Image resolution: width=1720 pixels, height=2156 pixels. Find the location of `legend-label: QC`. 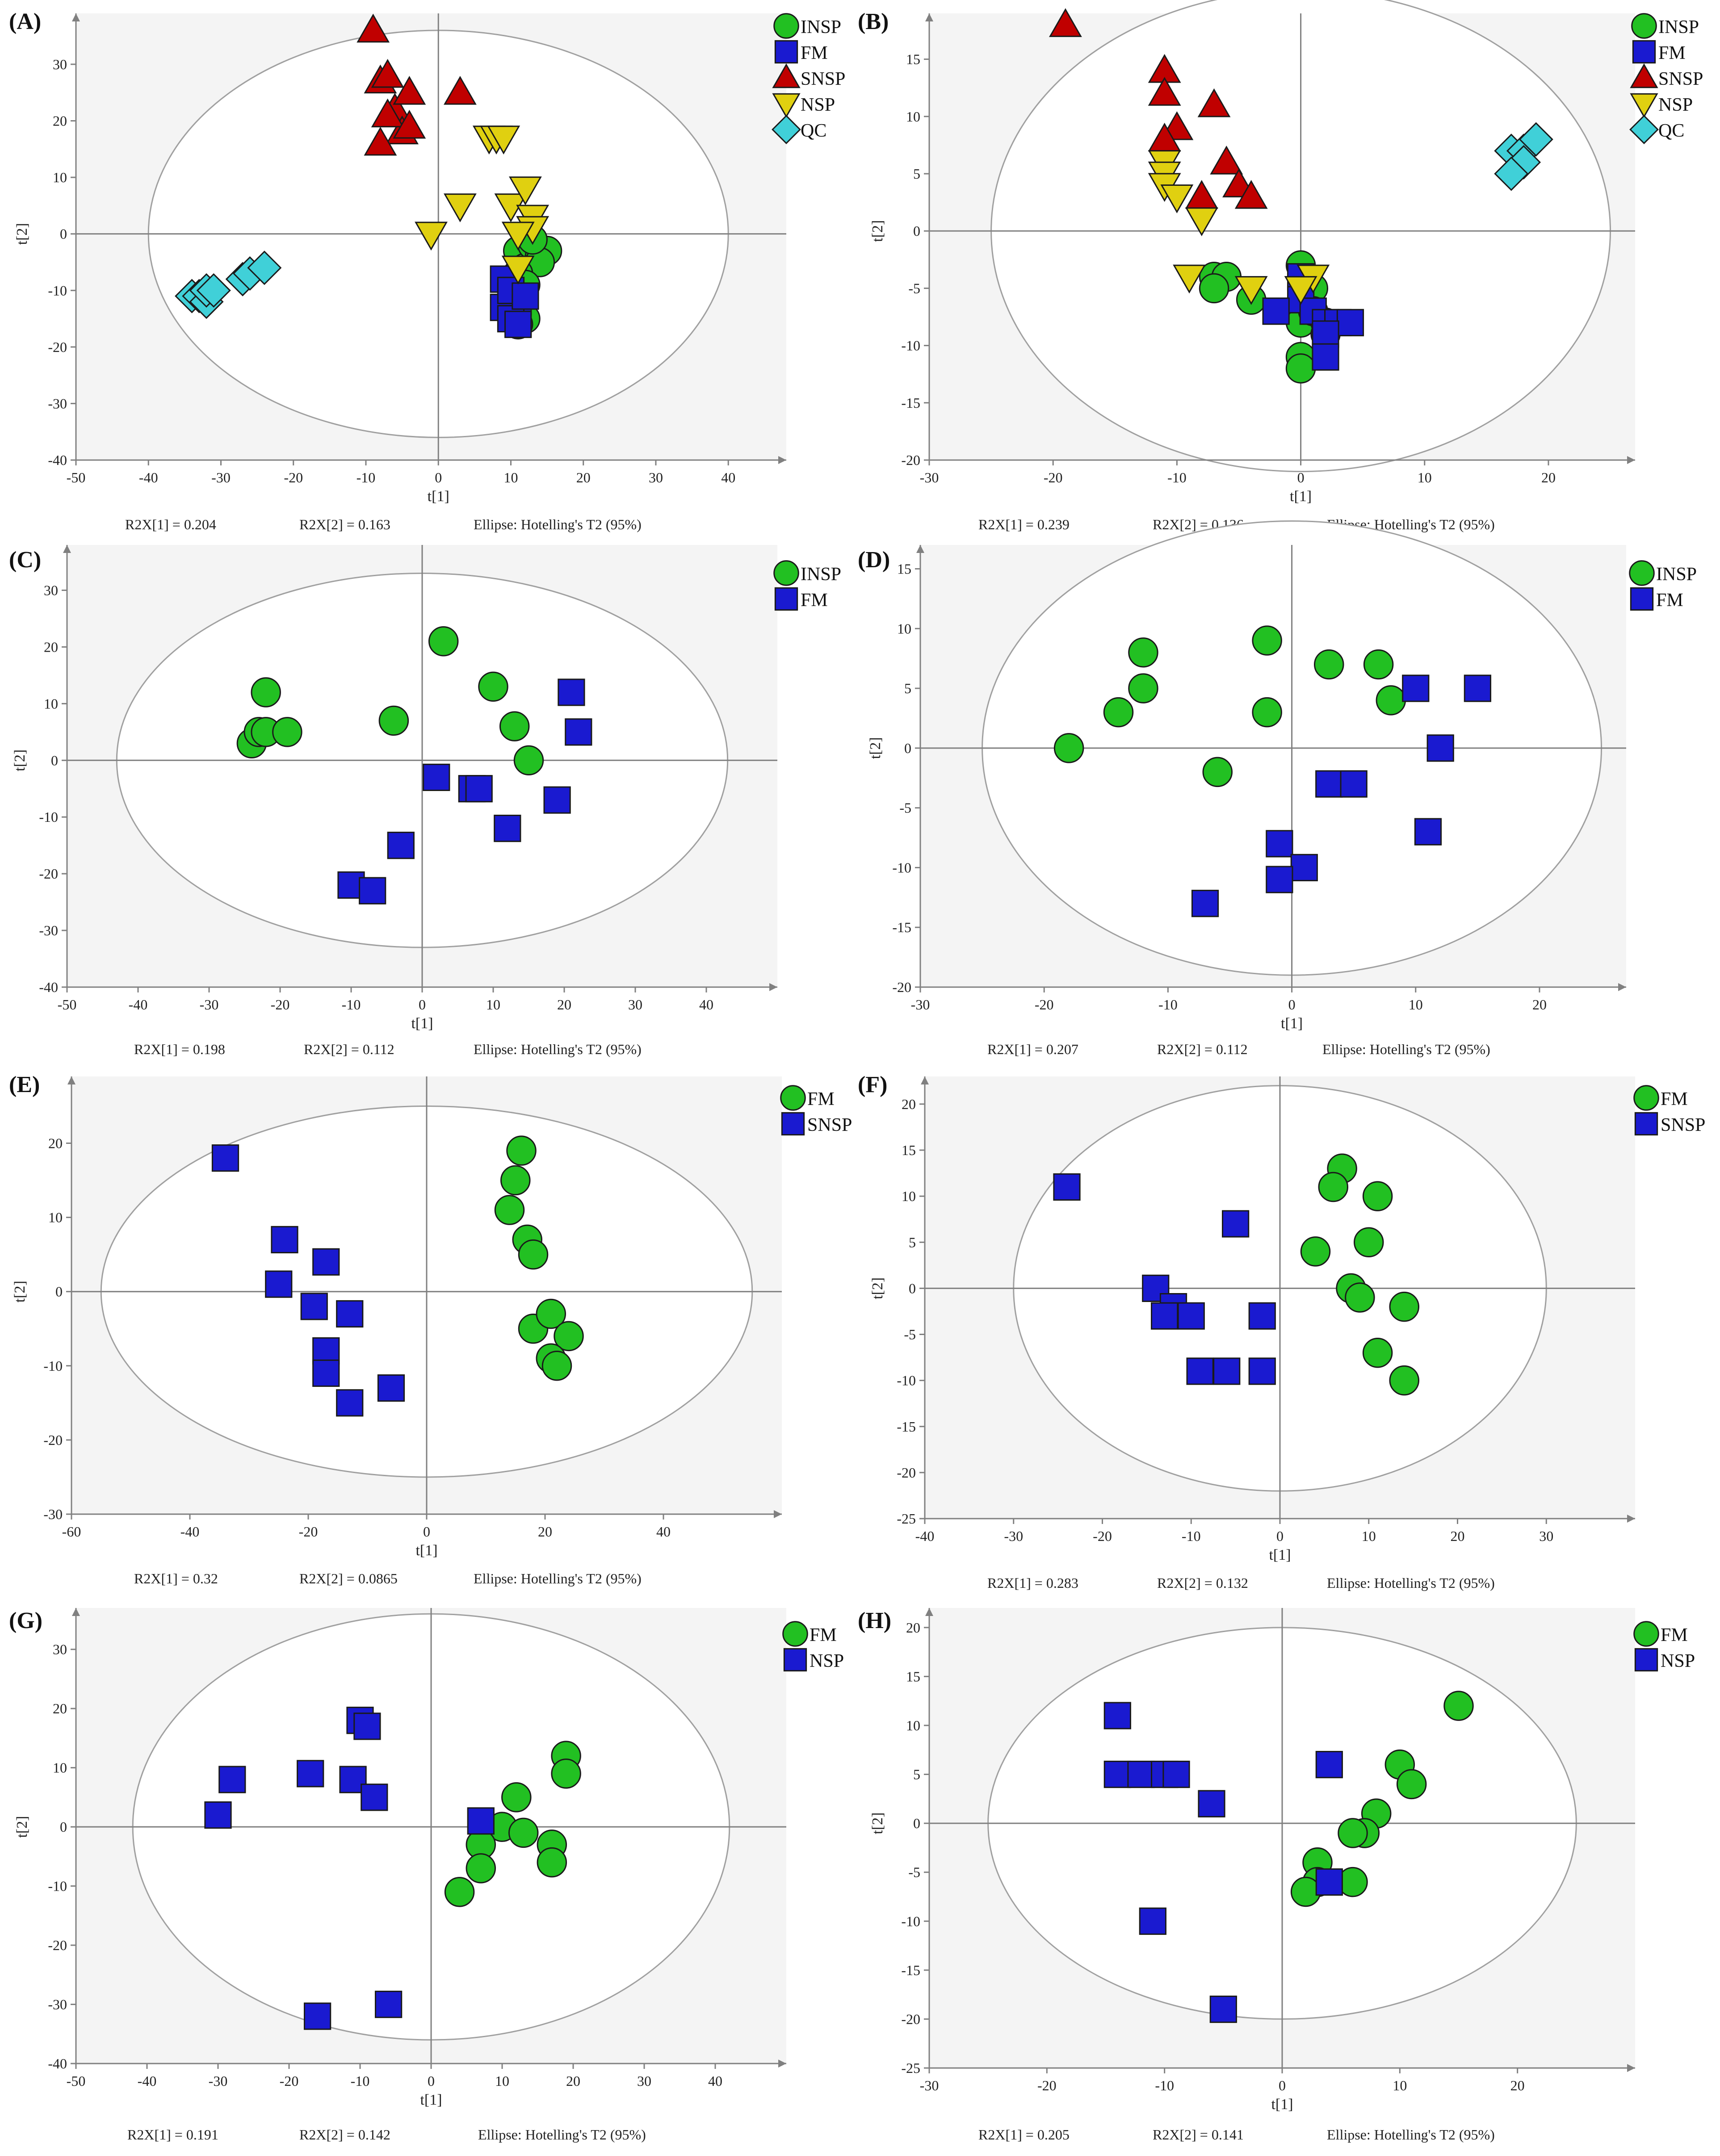

legend-label: QC is located at coordinates (813, 131).